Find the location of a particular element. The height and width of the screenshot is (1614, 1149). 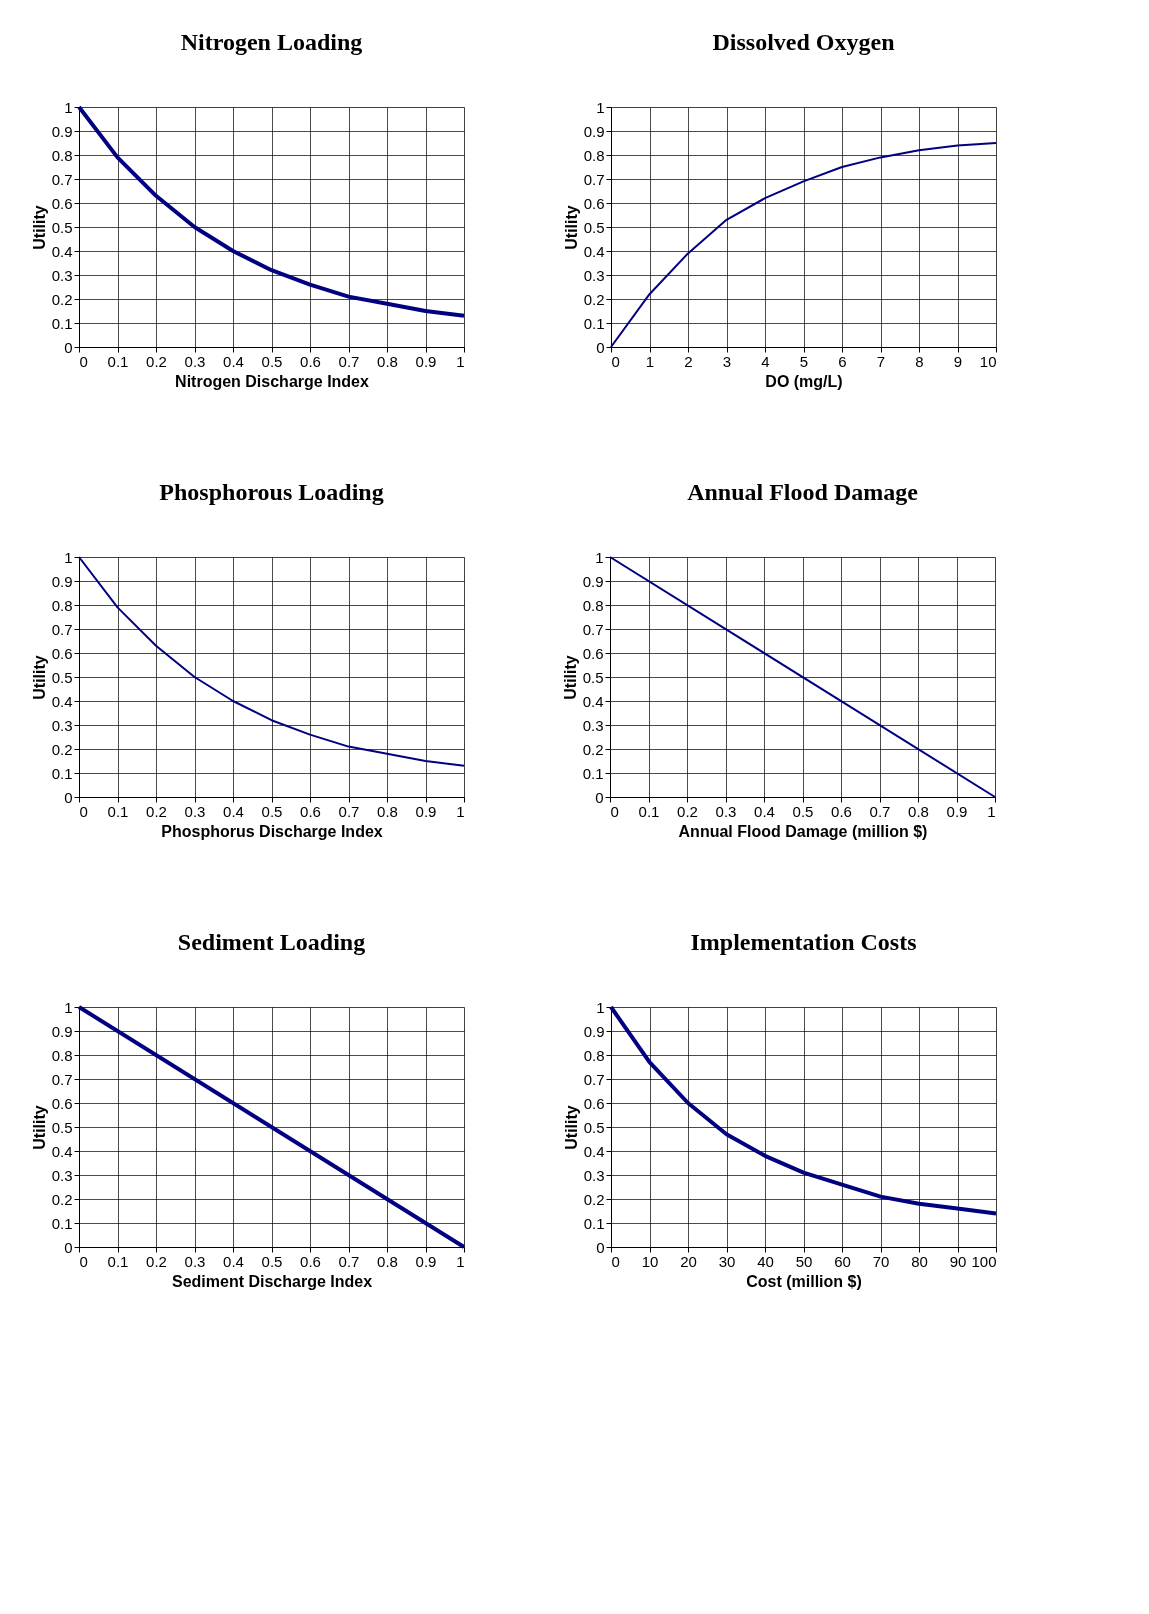

chart-title: Dissolved Oxygen is located at coordinates (803, 42).